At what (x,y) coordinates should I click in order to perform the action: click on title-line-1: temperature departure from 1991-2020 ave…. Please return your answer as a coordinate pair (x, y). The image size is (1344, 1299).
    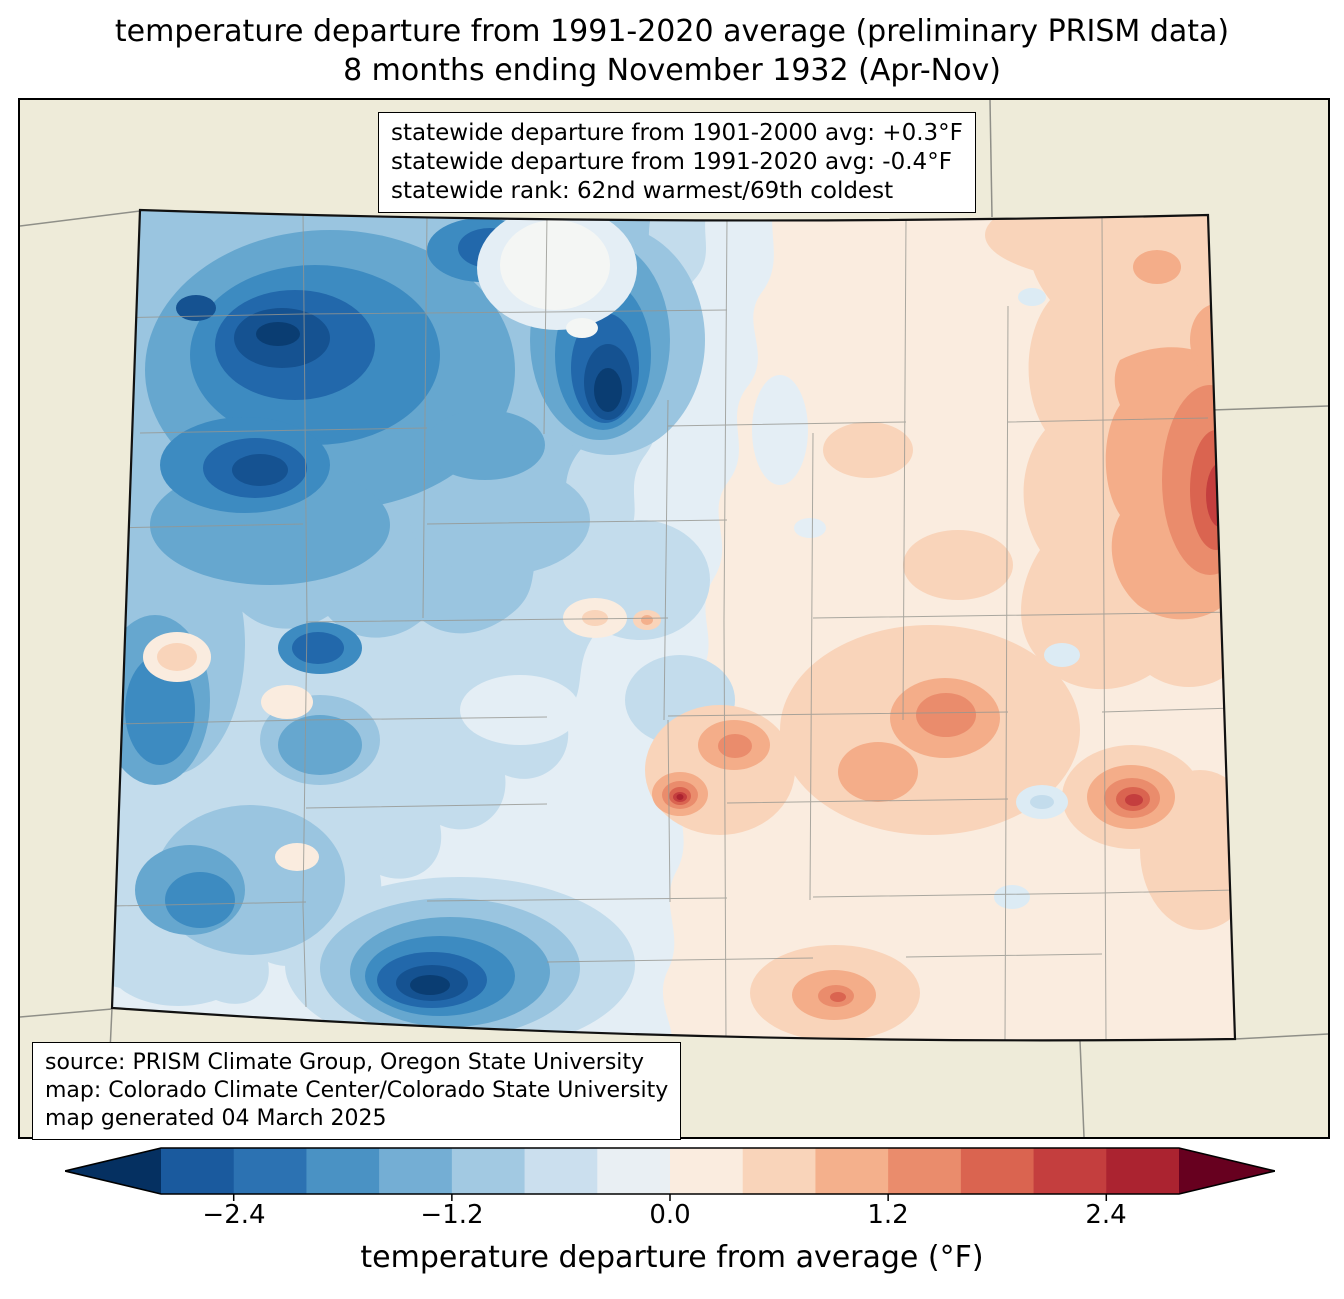
    Looking at the image, I should click on (672, 31).